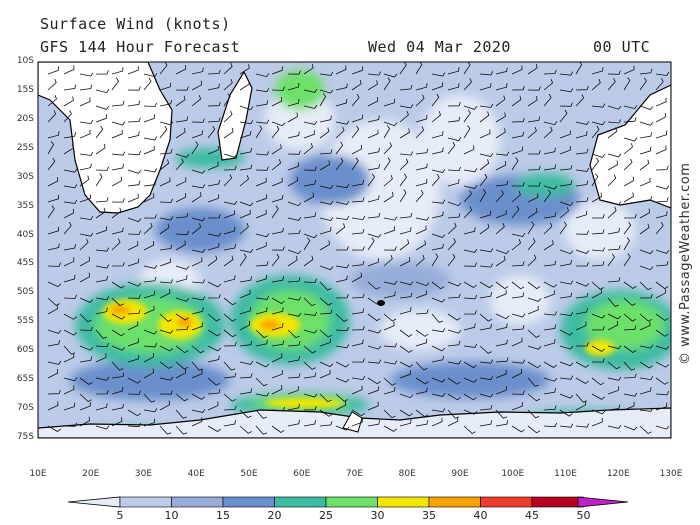 This screenshot has width=700, height=525. What do you see at coordinates (135, 24) in the screenshot?
I see `map-title: Surface Wind (knots)` at bounding box center [135, 24].